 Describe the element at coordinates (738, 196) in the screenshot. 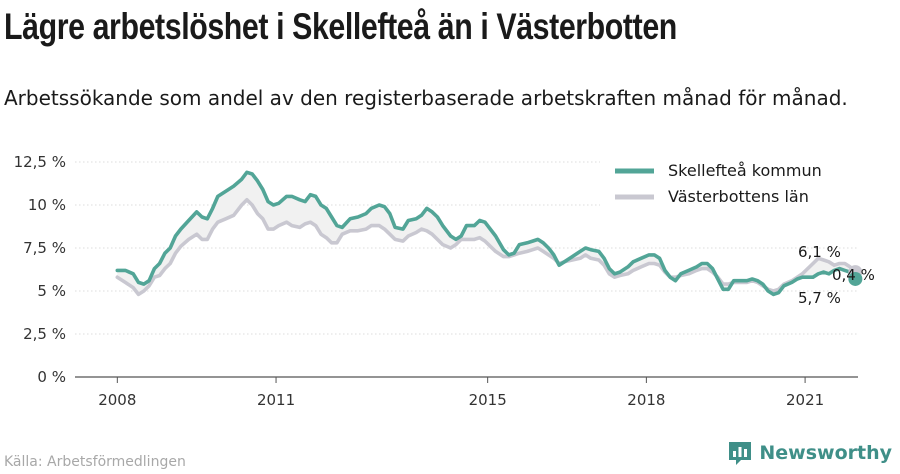

I see `legend-label-vasterbotten: Västerbottens län` at that location.